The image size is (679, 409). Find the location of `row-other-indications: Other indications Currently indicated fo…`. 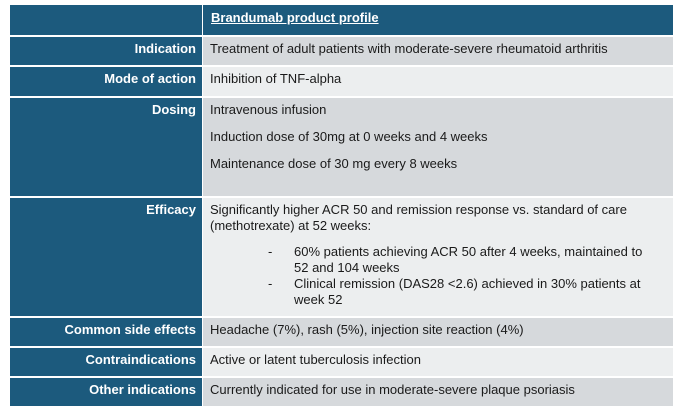

row-other-indications: Other indications Currently indicated fo… is located at coordinates (341, 392).